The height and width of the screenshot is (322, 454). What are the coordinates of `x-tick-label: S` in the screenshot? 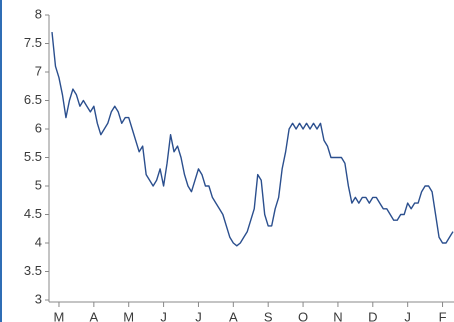 It's located at (268, 315).